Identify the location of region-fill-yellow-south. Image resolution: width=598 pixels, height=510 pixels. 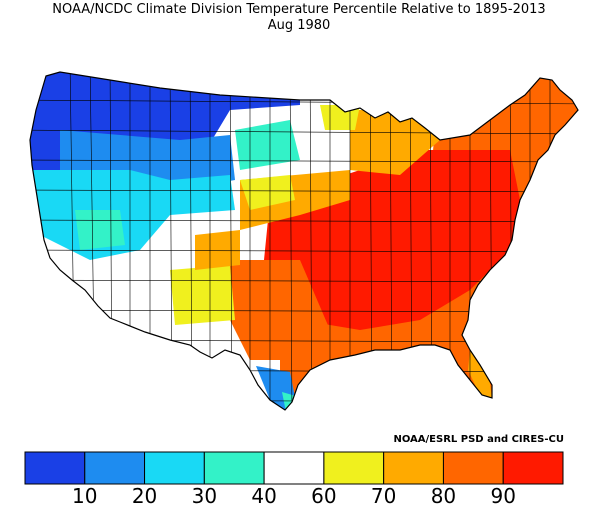
(202, 295).